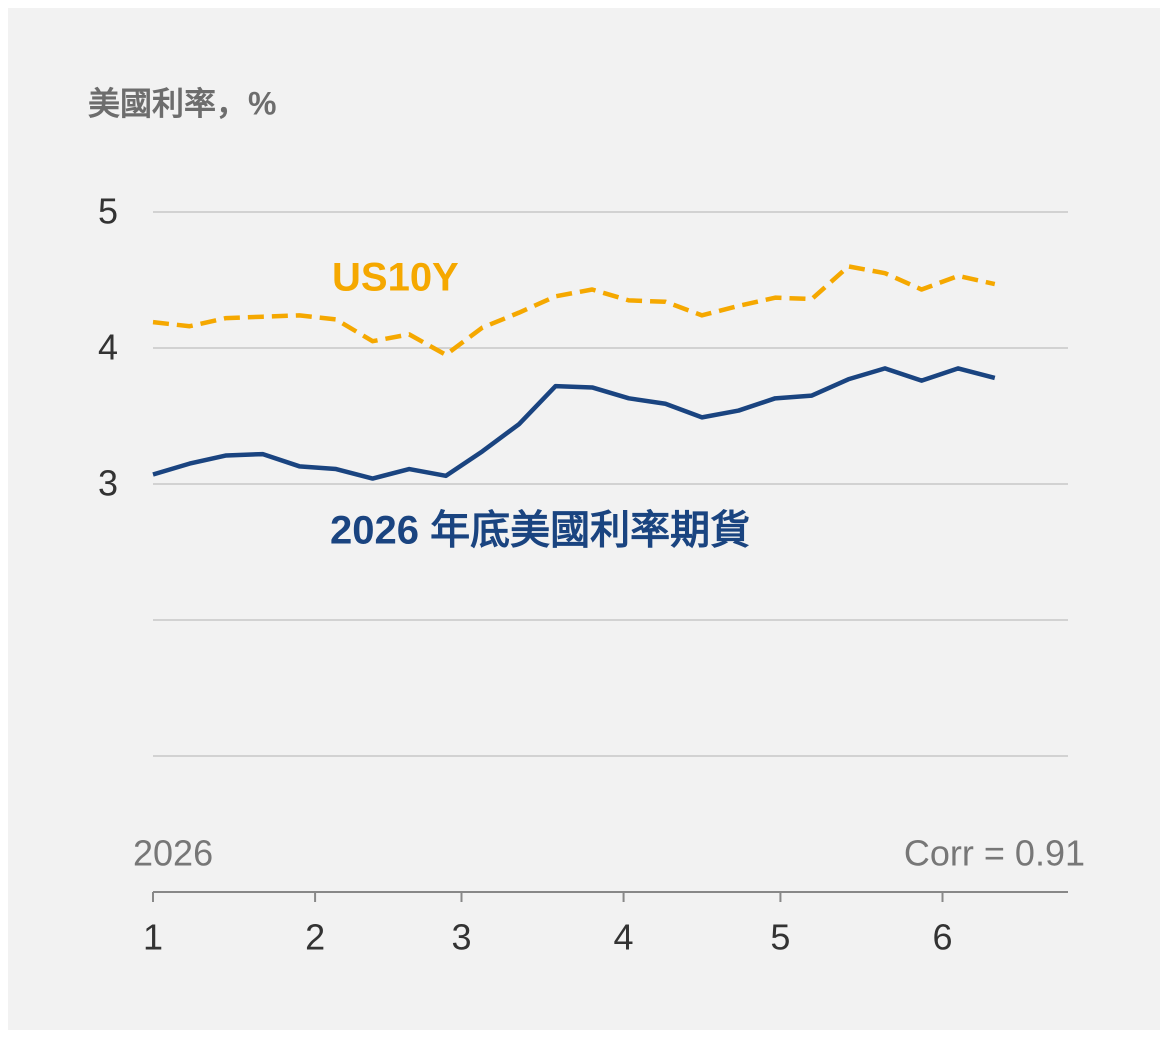 The image size is (1168, 1037). Describe the element at coordinates (108, 347) in the screenshot. I see `y-tick-label: 4` at that location.